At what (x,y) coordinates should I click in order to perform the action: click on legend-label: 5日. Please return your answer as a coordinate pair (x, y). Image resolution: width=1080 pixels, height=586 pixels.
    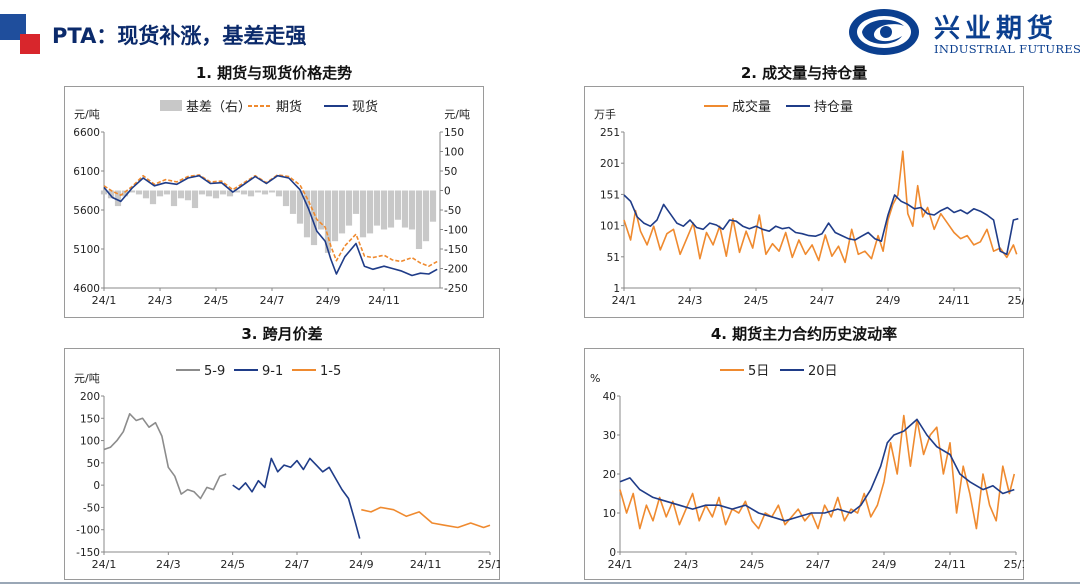
    Looking at the image, I should click on (758, 371).